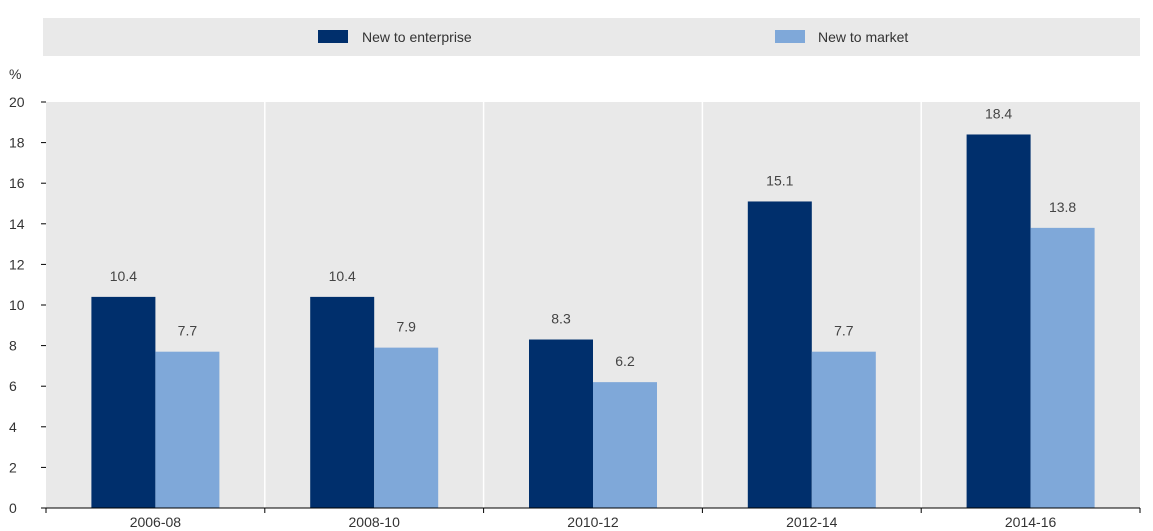 This screenshot has height=531, width=1153. What do you see at coordinates (27, 305) in the screenshot?
I see `y-axis-ticks: 0 2 4 6 8 10 12 14 16 18 20` at bounding box center [27, 305].